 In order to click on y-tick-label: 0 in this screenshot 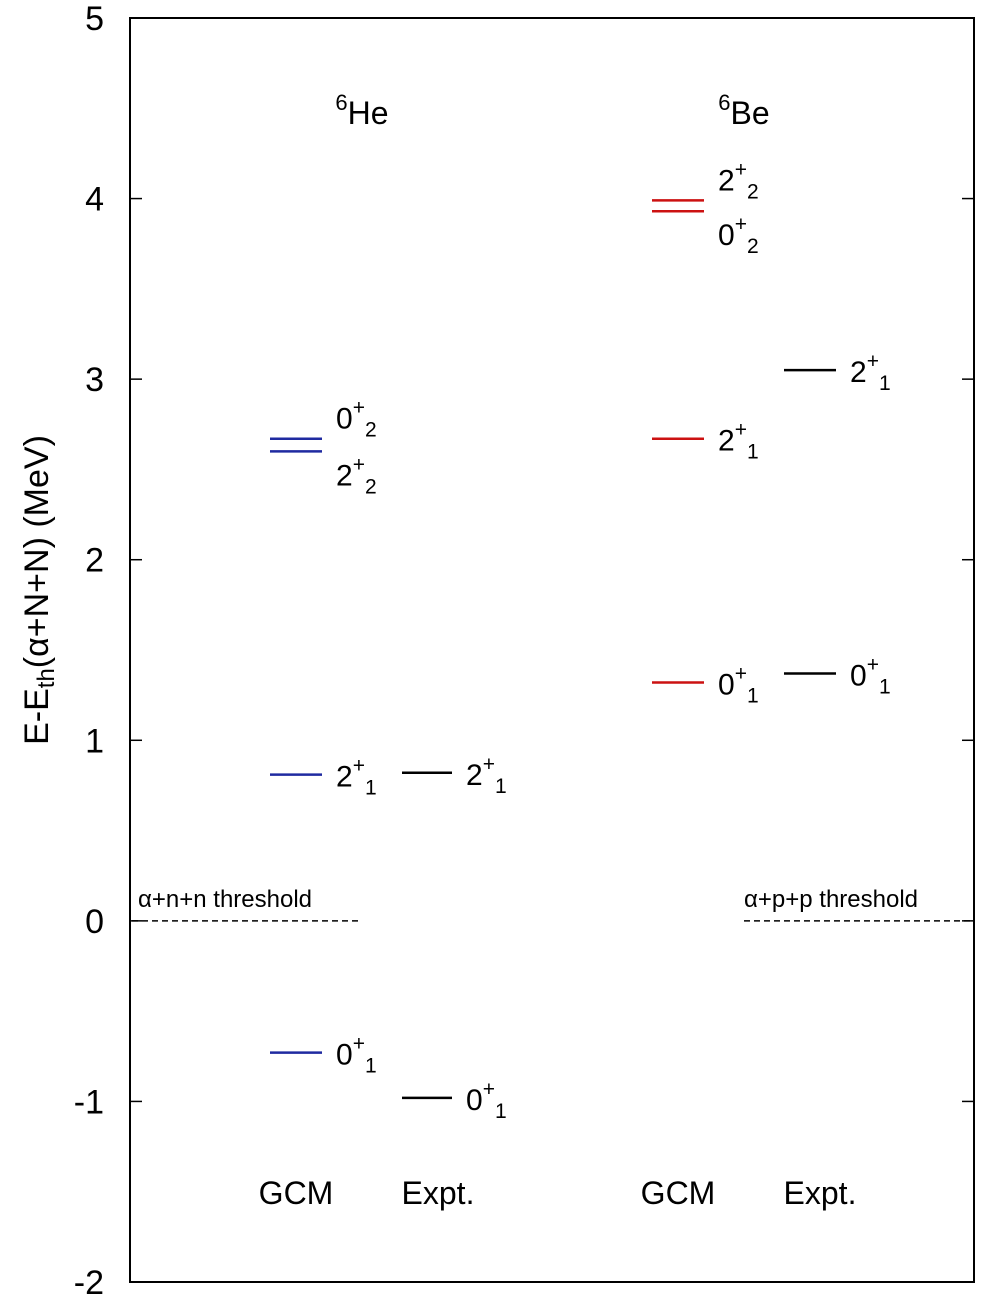, I will do `click(94, 922)`.